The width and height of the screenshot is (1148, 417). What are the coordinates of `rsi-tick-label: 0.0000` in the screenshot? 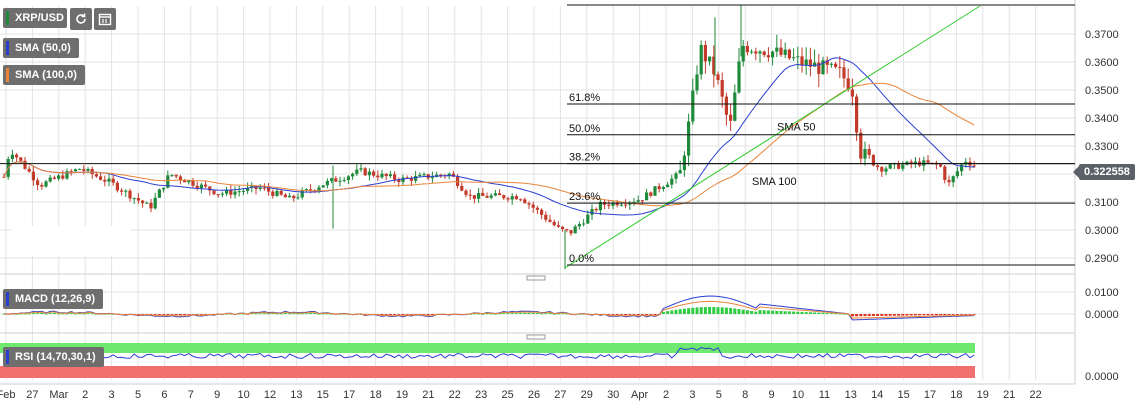 It's located at (1102, 377).